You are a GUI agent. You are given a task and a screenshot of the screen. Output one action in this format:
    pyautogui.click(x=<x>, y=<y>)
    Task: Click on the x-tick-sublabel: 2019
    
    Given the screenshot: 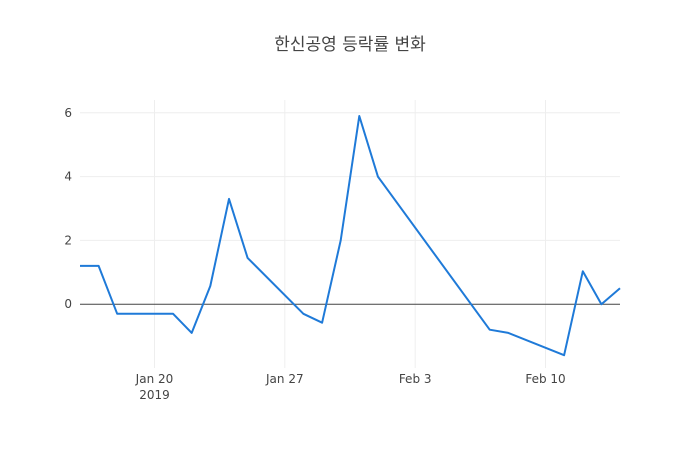 What is the action you would take?
    pyautogui.click(x=154, y=395)
    